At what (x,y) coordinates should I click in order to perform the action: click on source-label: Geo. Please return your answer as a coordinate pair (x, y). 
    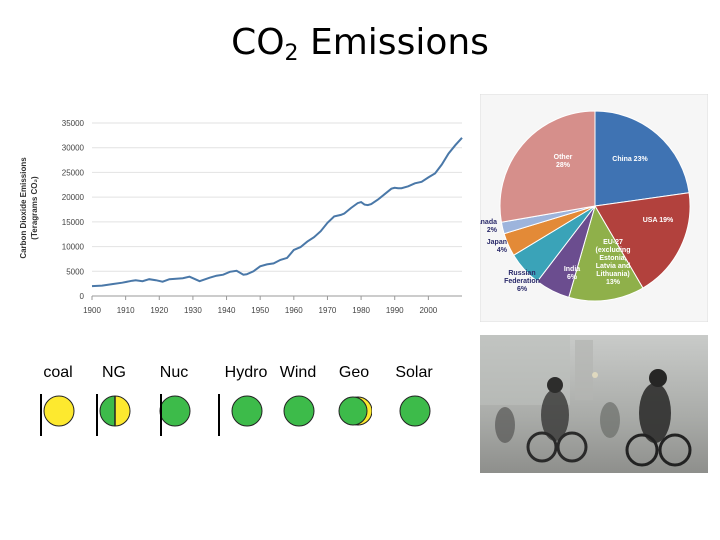
    Looking at the image, I should click on (354, 372).